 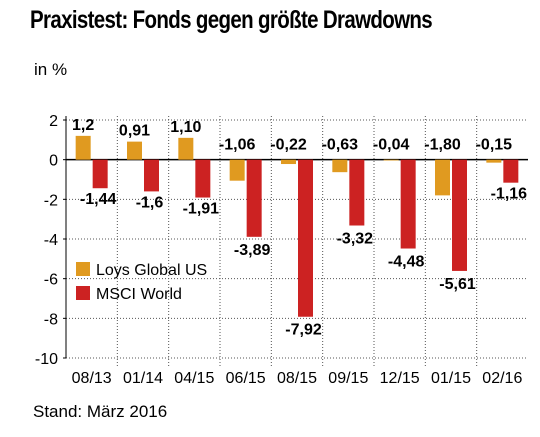 I want to click on x-tick-label: 01/14, so click(x=143, y=378).